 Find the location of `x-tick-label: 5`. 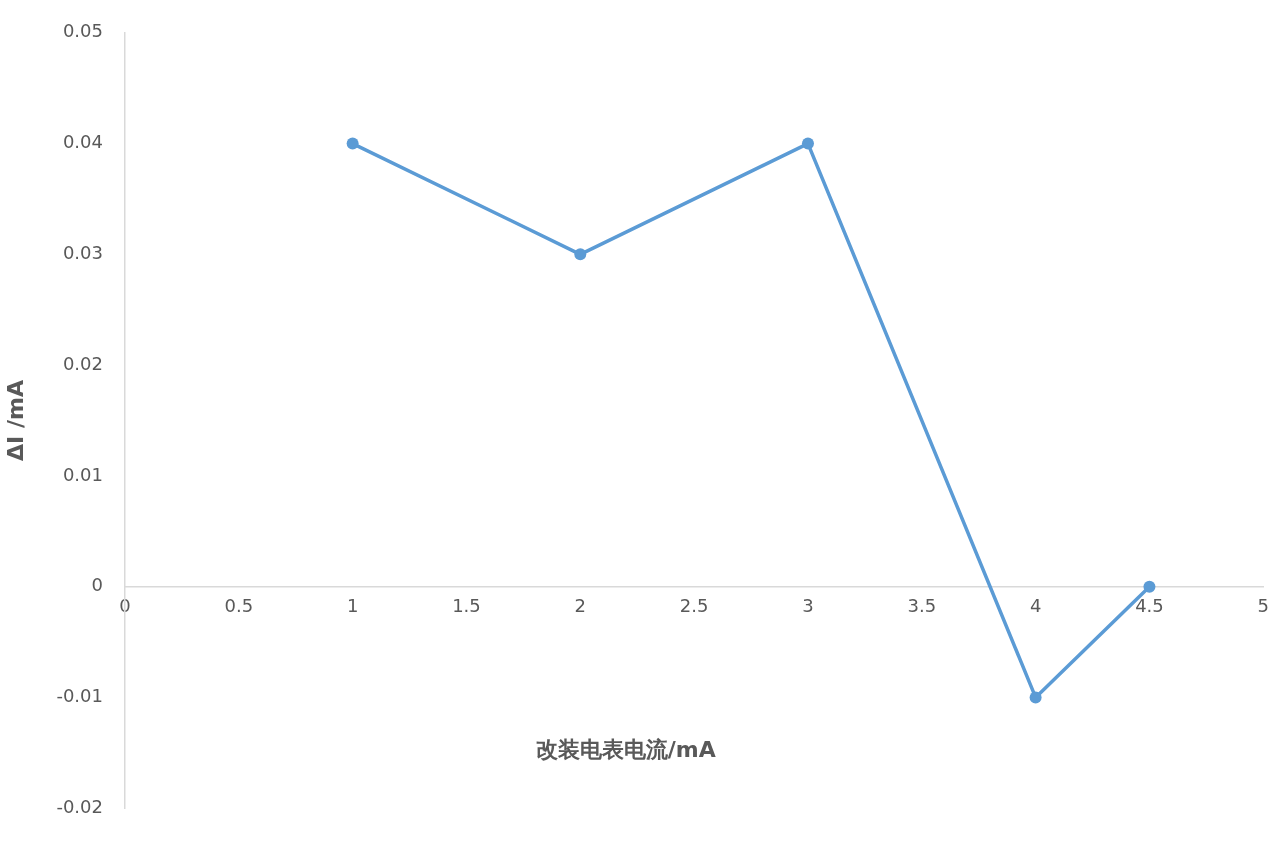

x-tick-label: 5 is located at coordinates (1263, 606).